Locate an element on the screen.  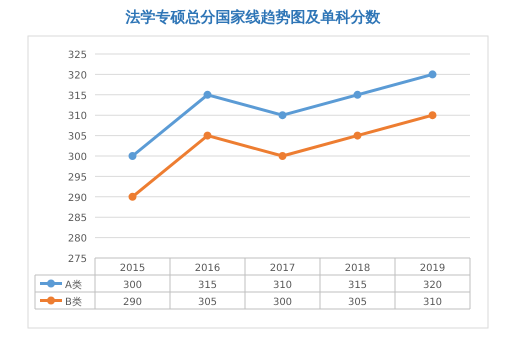
y-tick-label: 325 is located at coordinates (77, 55).